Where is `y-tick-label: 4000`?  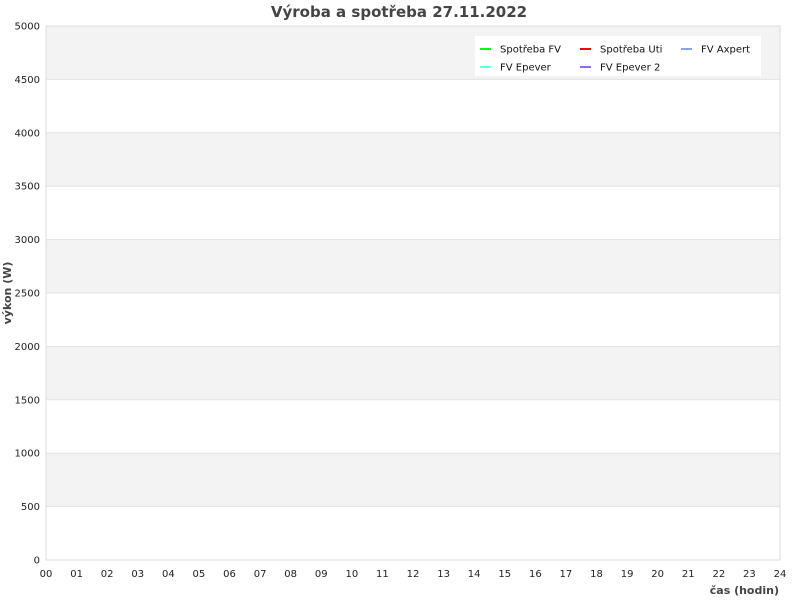 y-tick-label: 4000 is located at coordinates (27, 133).